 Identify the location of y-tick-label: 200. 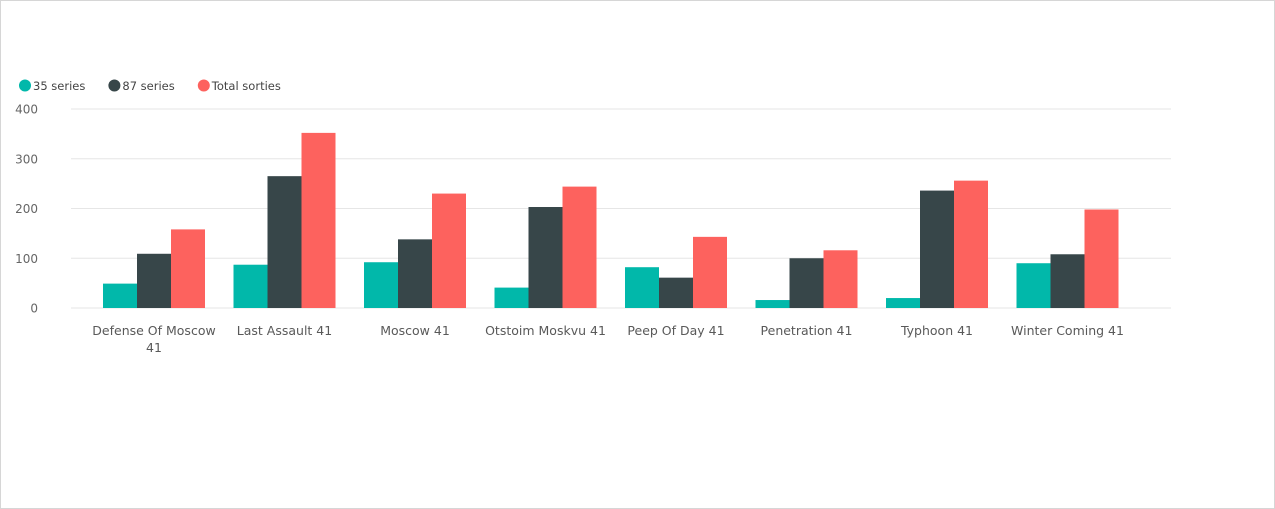
(26, 209).